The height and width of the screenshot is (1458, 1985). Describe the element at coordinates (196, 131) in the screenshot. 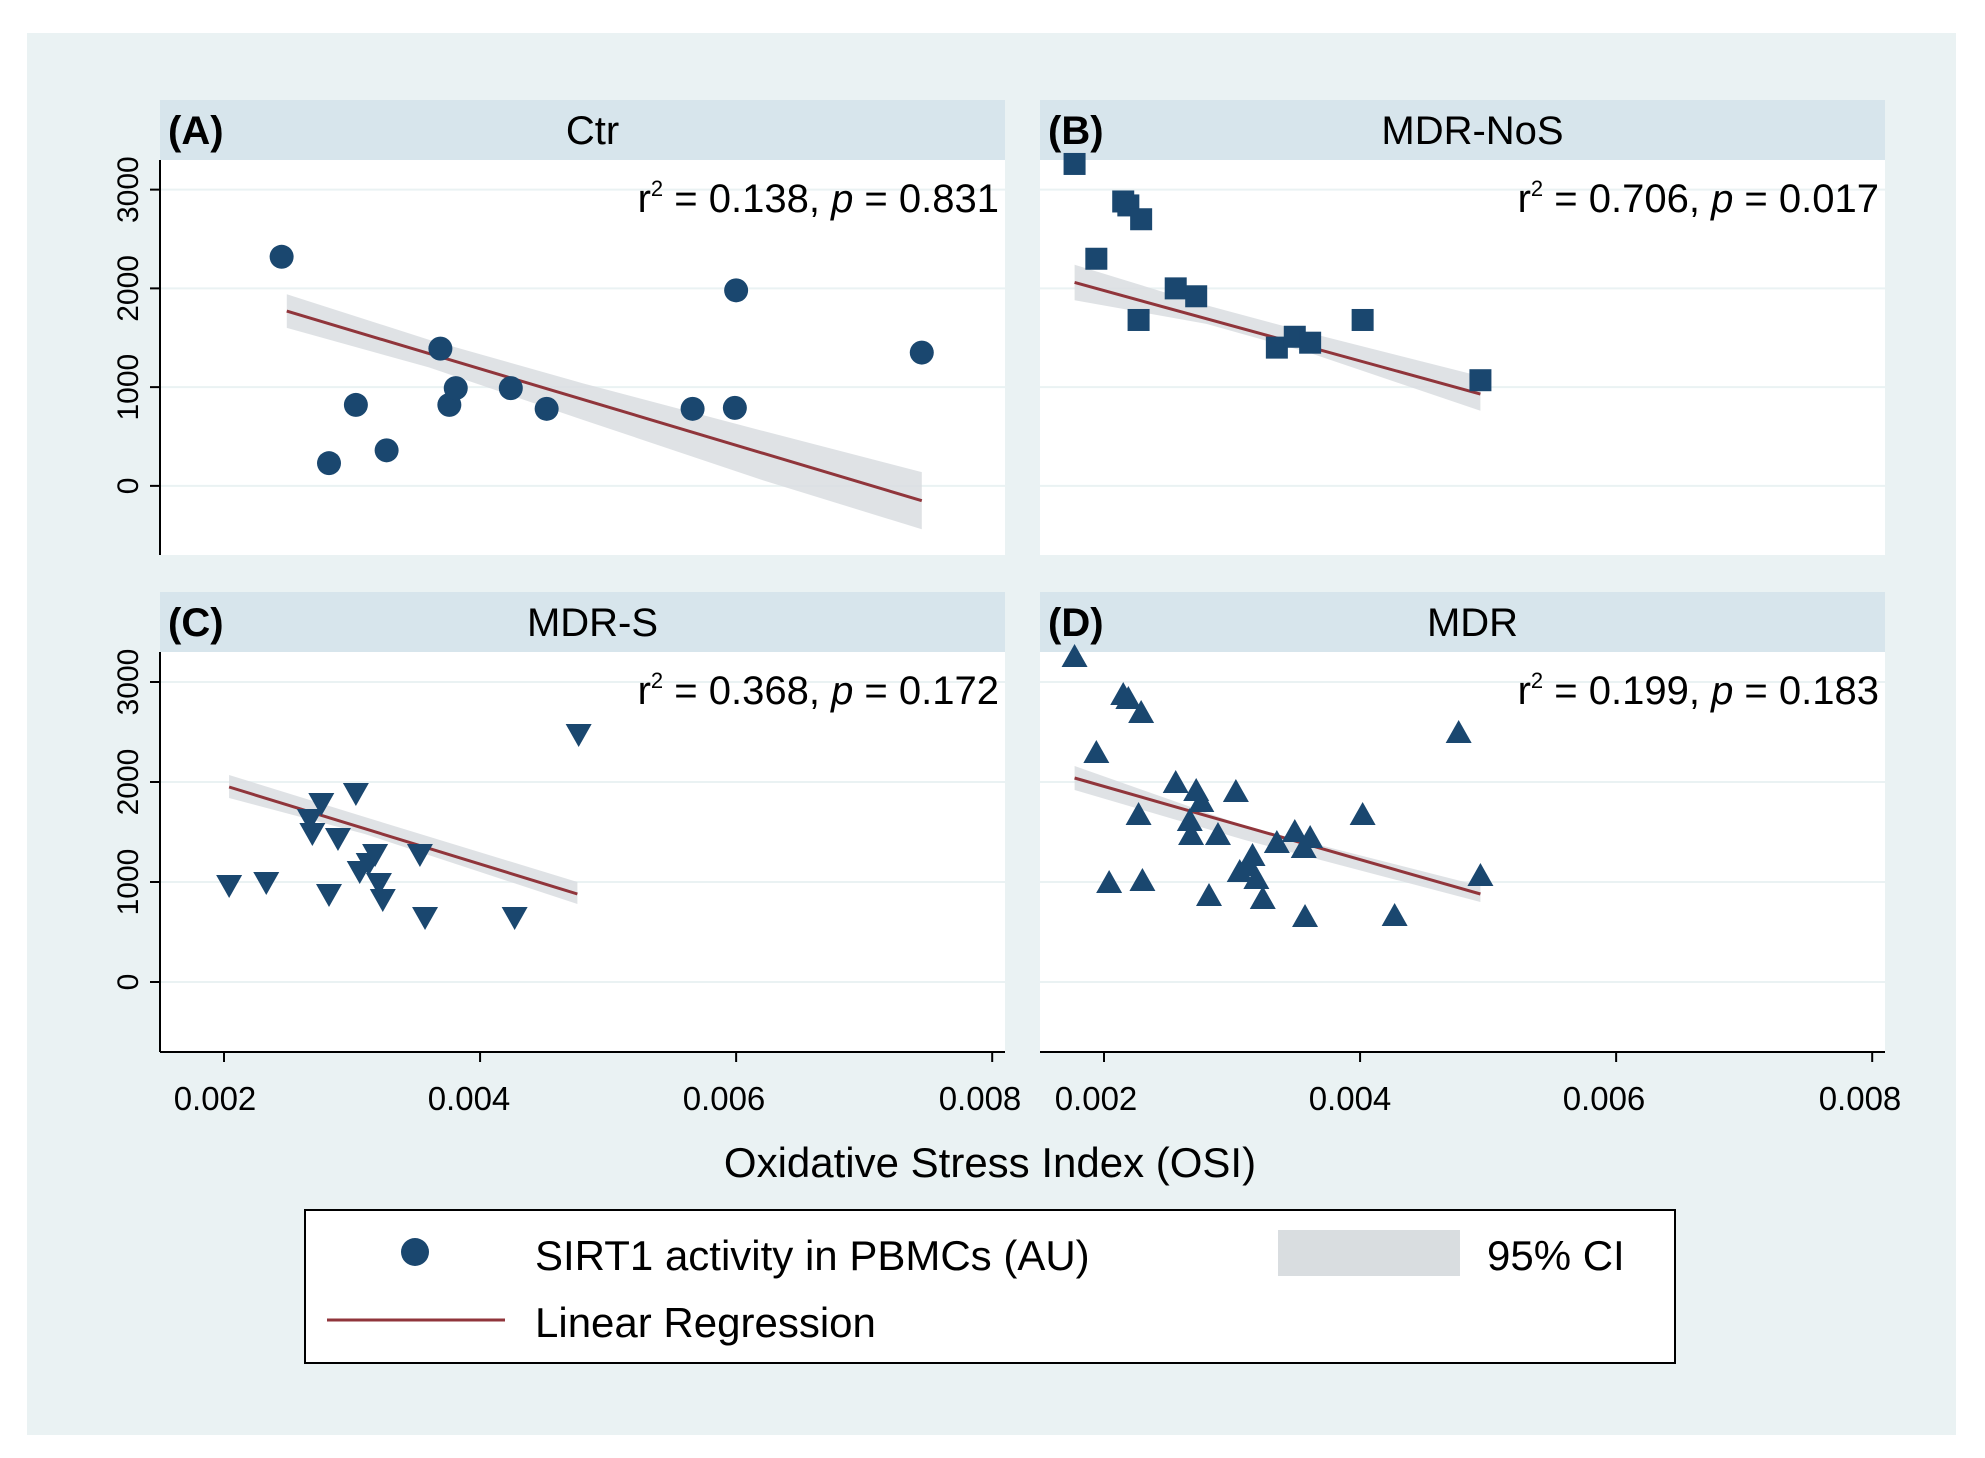

I see `panel-label: (A)` at that location.